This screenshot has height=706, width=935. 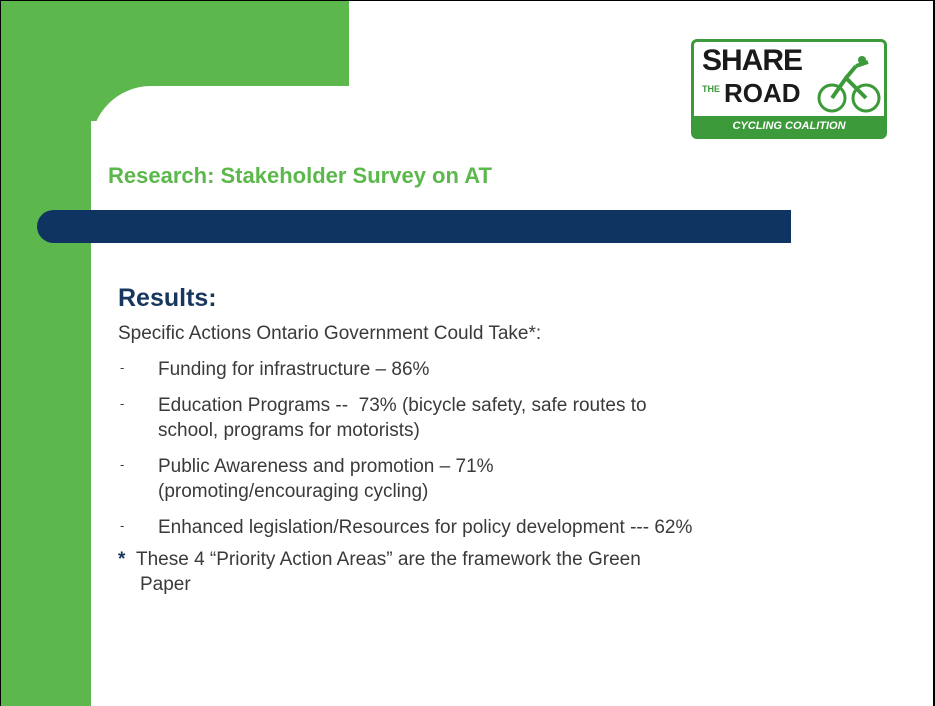 I want to click on item-line: school, programs for motorists), so click(x=289, y=430).